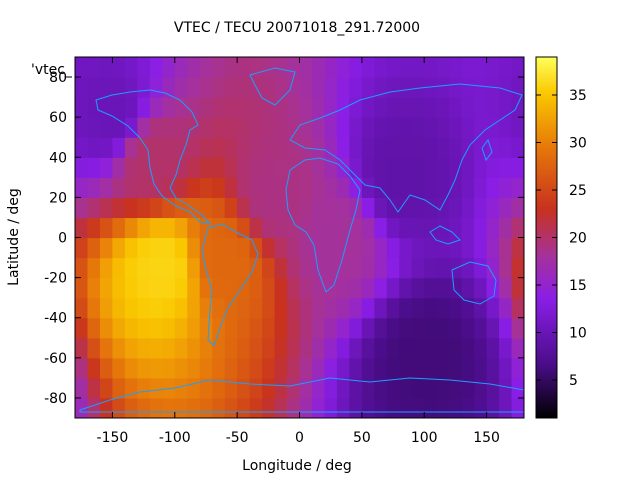 This screenshot has width=640, height=484. I want to click on coast-greenland, so click(272, 86).